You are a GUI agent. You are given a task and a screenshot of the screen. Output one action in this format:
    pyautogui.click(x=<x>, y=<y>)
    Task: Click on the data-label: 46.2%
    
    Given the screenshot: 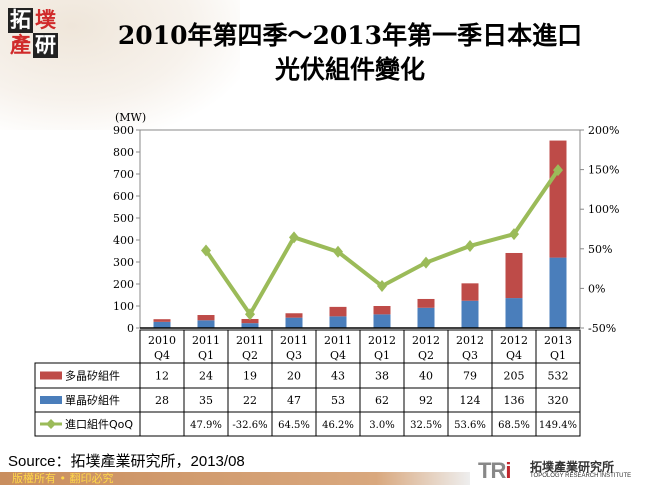 What is the action you would take?
    pyautogui.click(x=338, y=425)
    